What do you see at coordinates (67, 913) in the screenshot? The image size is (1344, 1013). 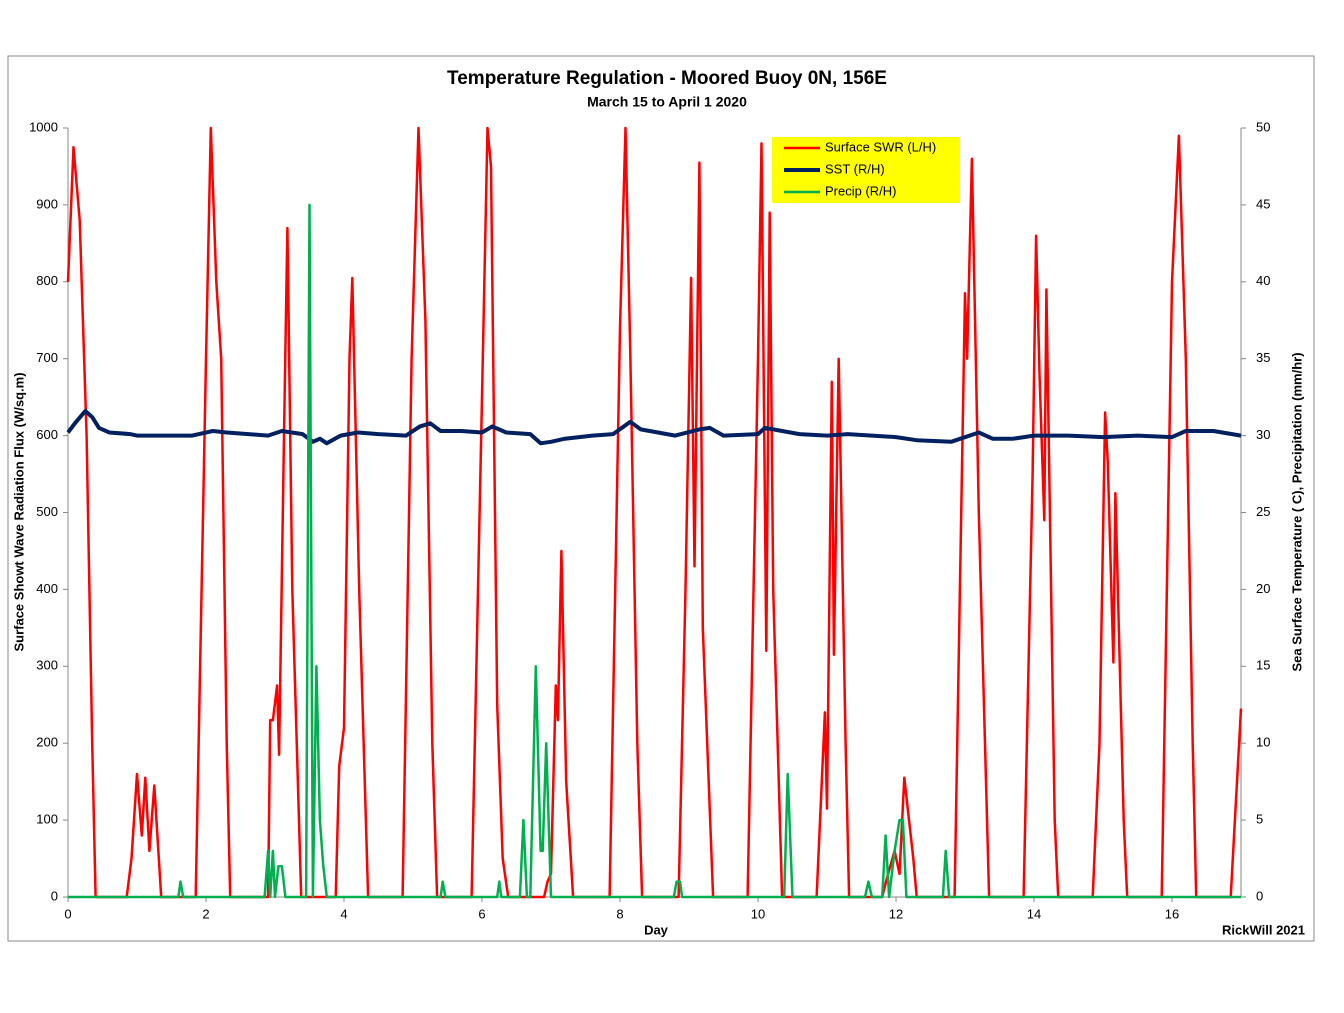 I see `x-tick-label: 0` at bounding box center [67, 913].